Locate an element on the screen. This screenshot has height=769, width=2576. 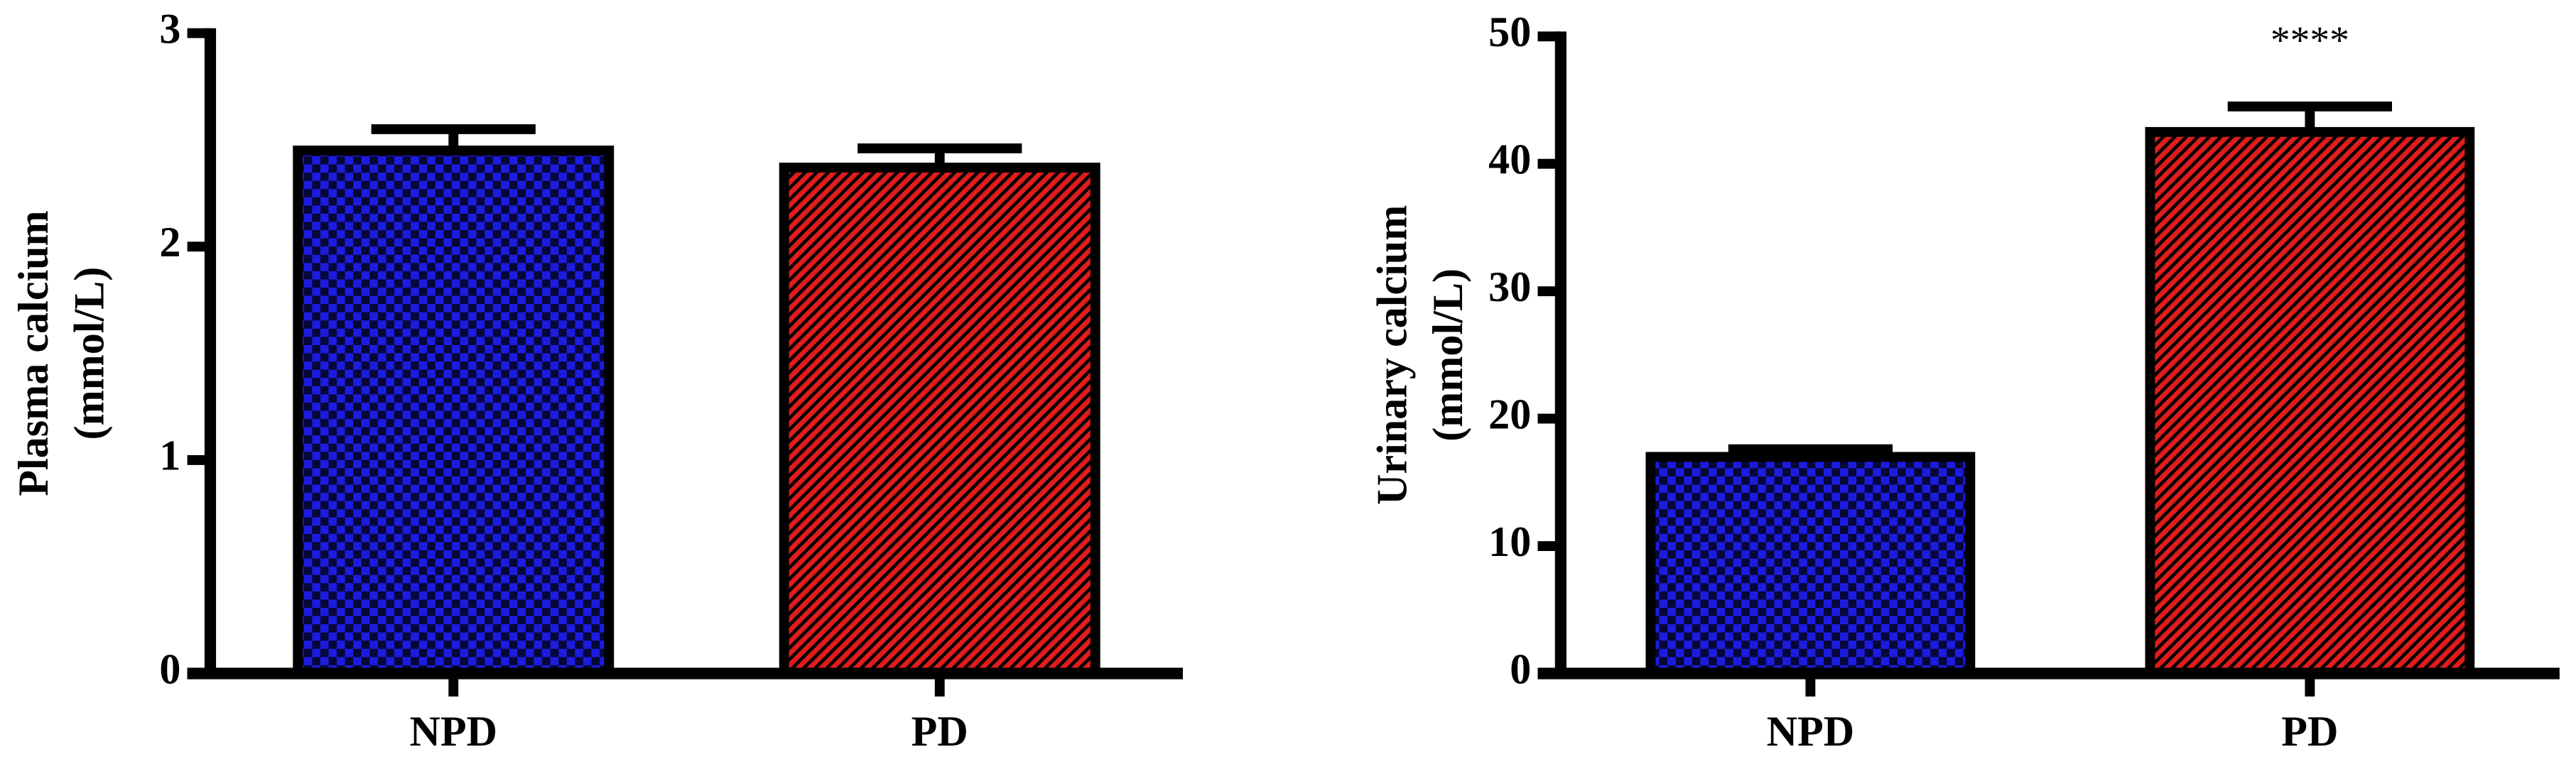
y-tick-label: 2 is located at coordinates (169, 242).